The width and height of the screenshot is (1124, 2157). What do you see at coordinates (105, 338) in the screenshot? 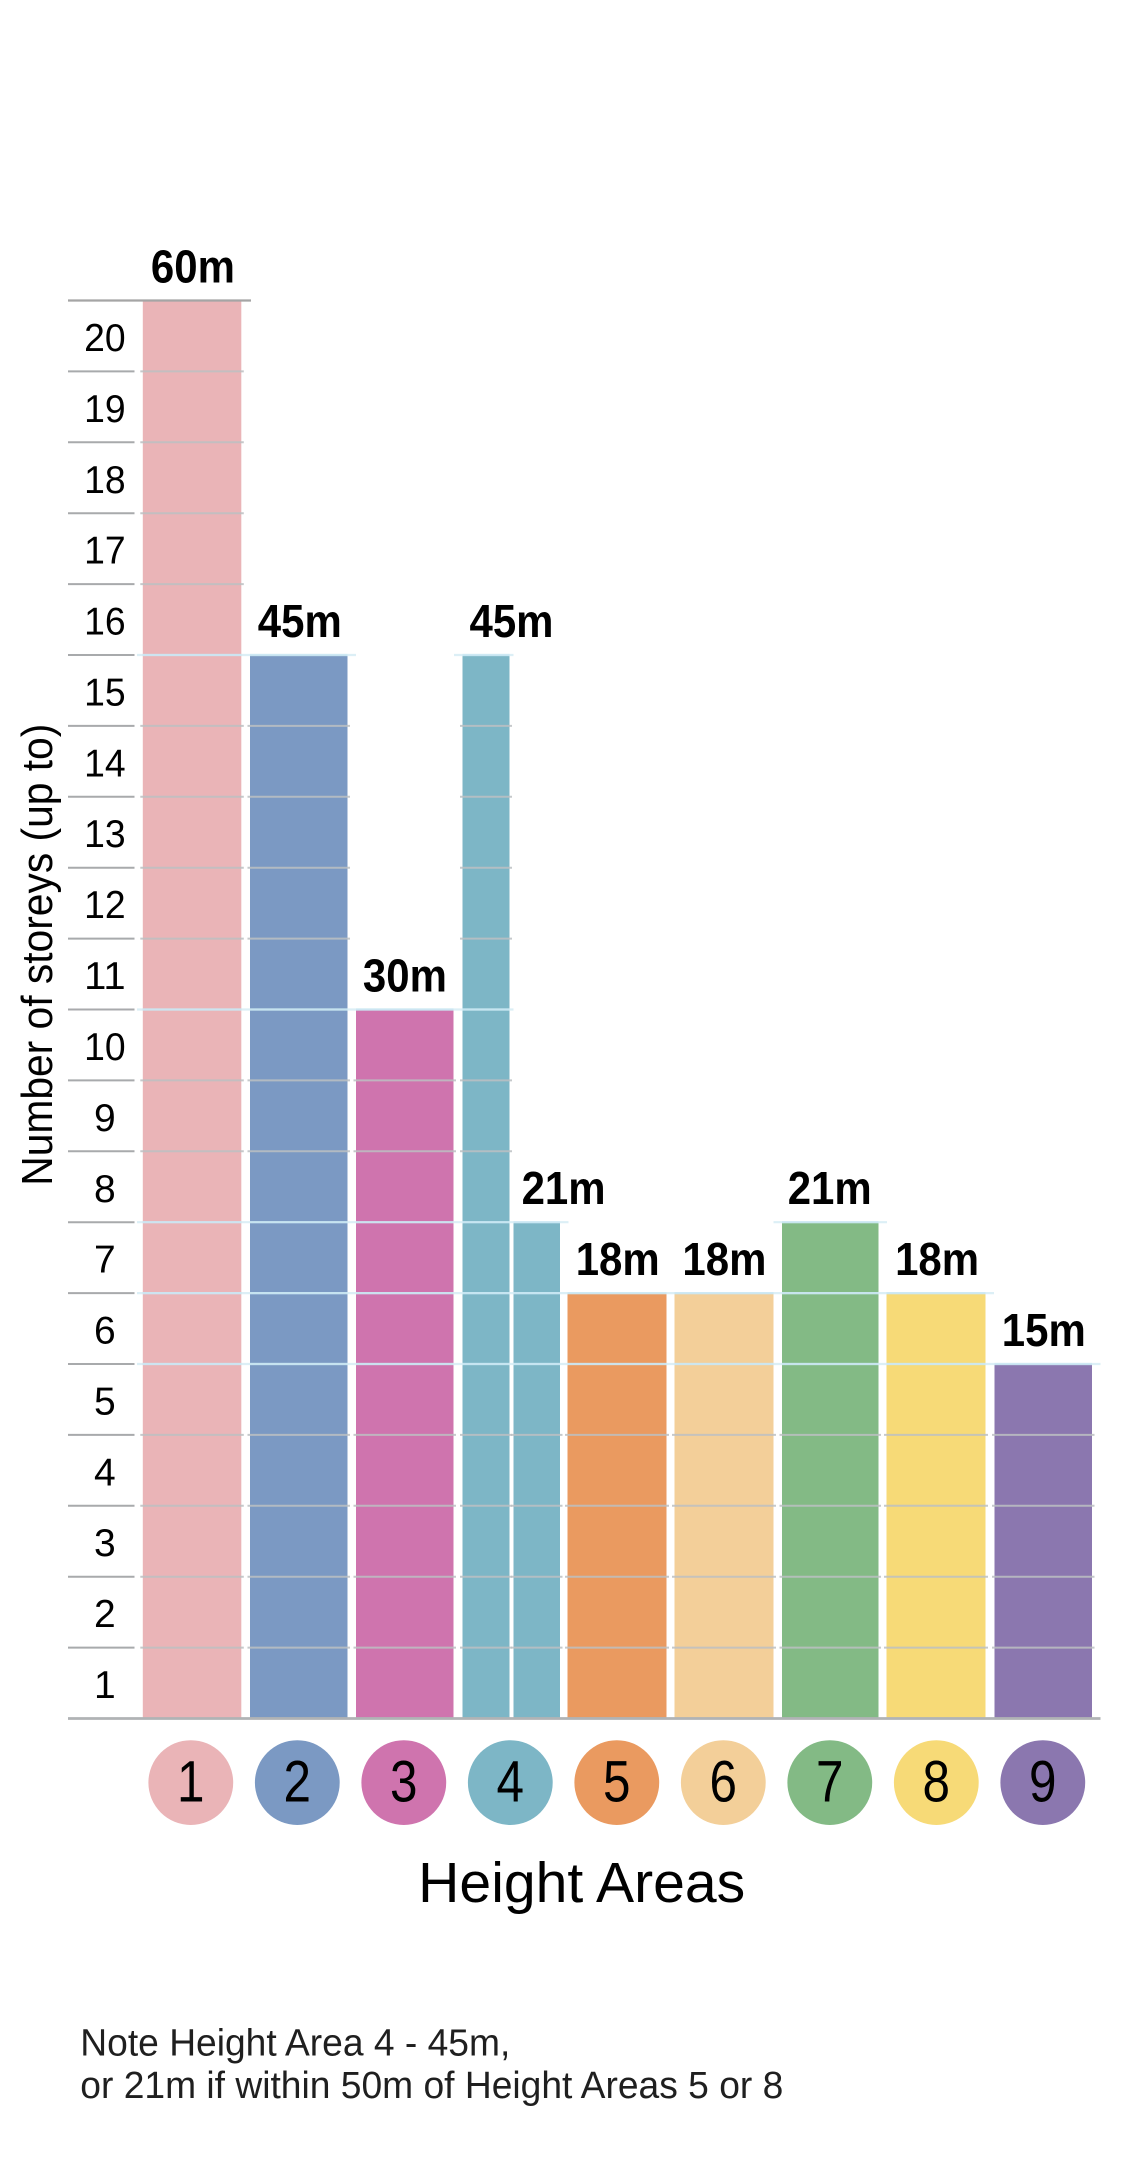
I see `svg-text: 20` at bounding box center [105, 338].